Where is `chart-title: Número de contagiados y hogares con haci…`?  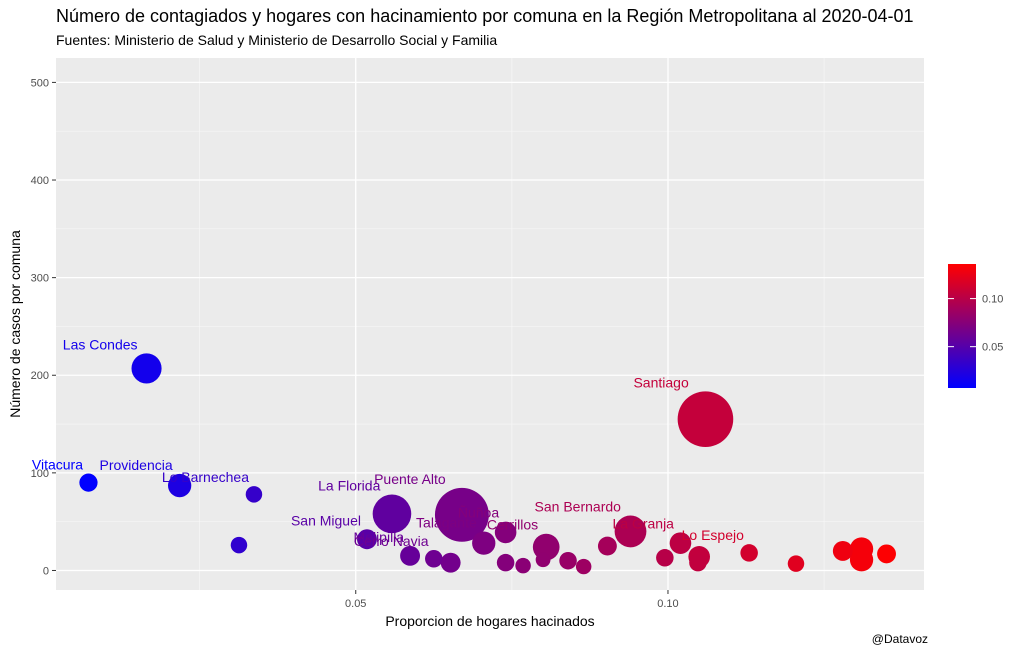
chart-title: Número de contagiados y hogares con haci… is located at coordinates (485, 16).